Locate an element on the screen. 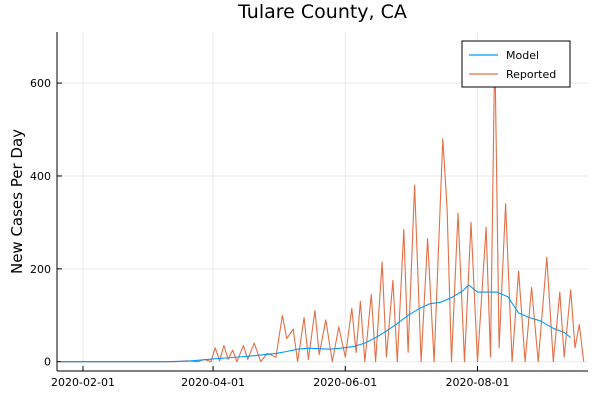  y-tick-label: 600 is located at coordinates (40, 83).